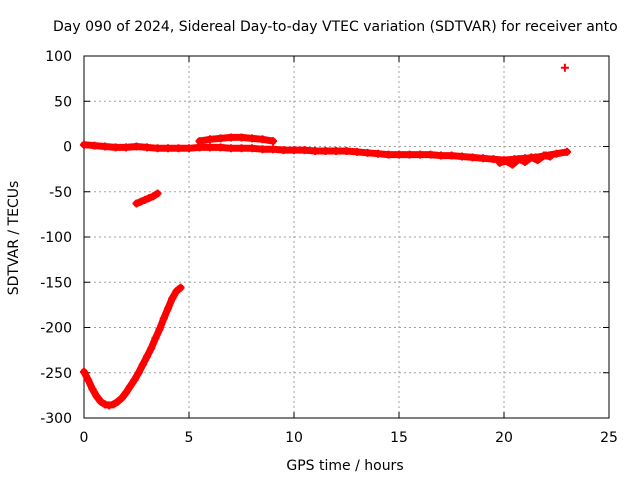 This screenshot has width=640, height=480. I want to click on y-axis-label: SDTVAR / TECUs, so click(14, 238).